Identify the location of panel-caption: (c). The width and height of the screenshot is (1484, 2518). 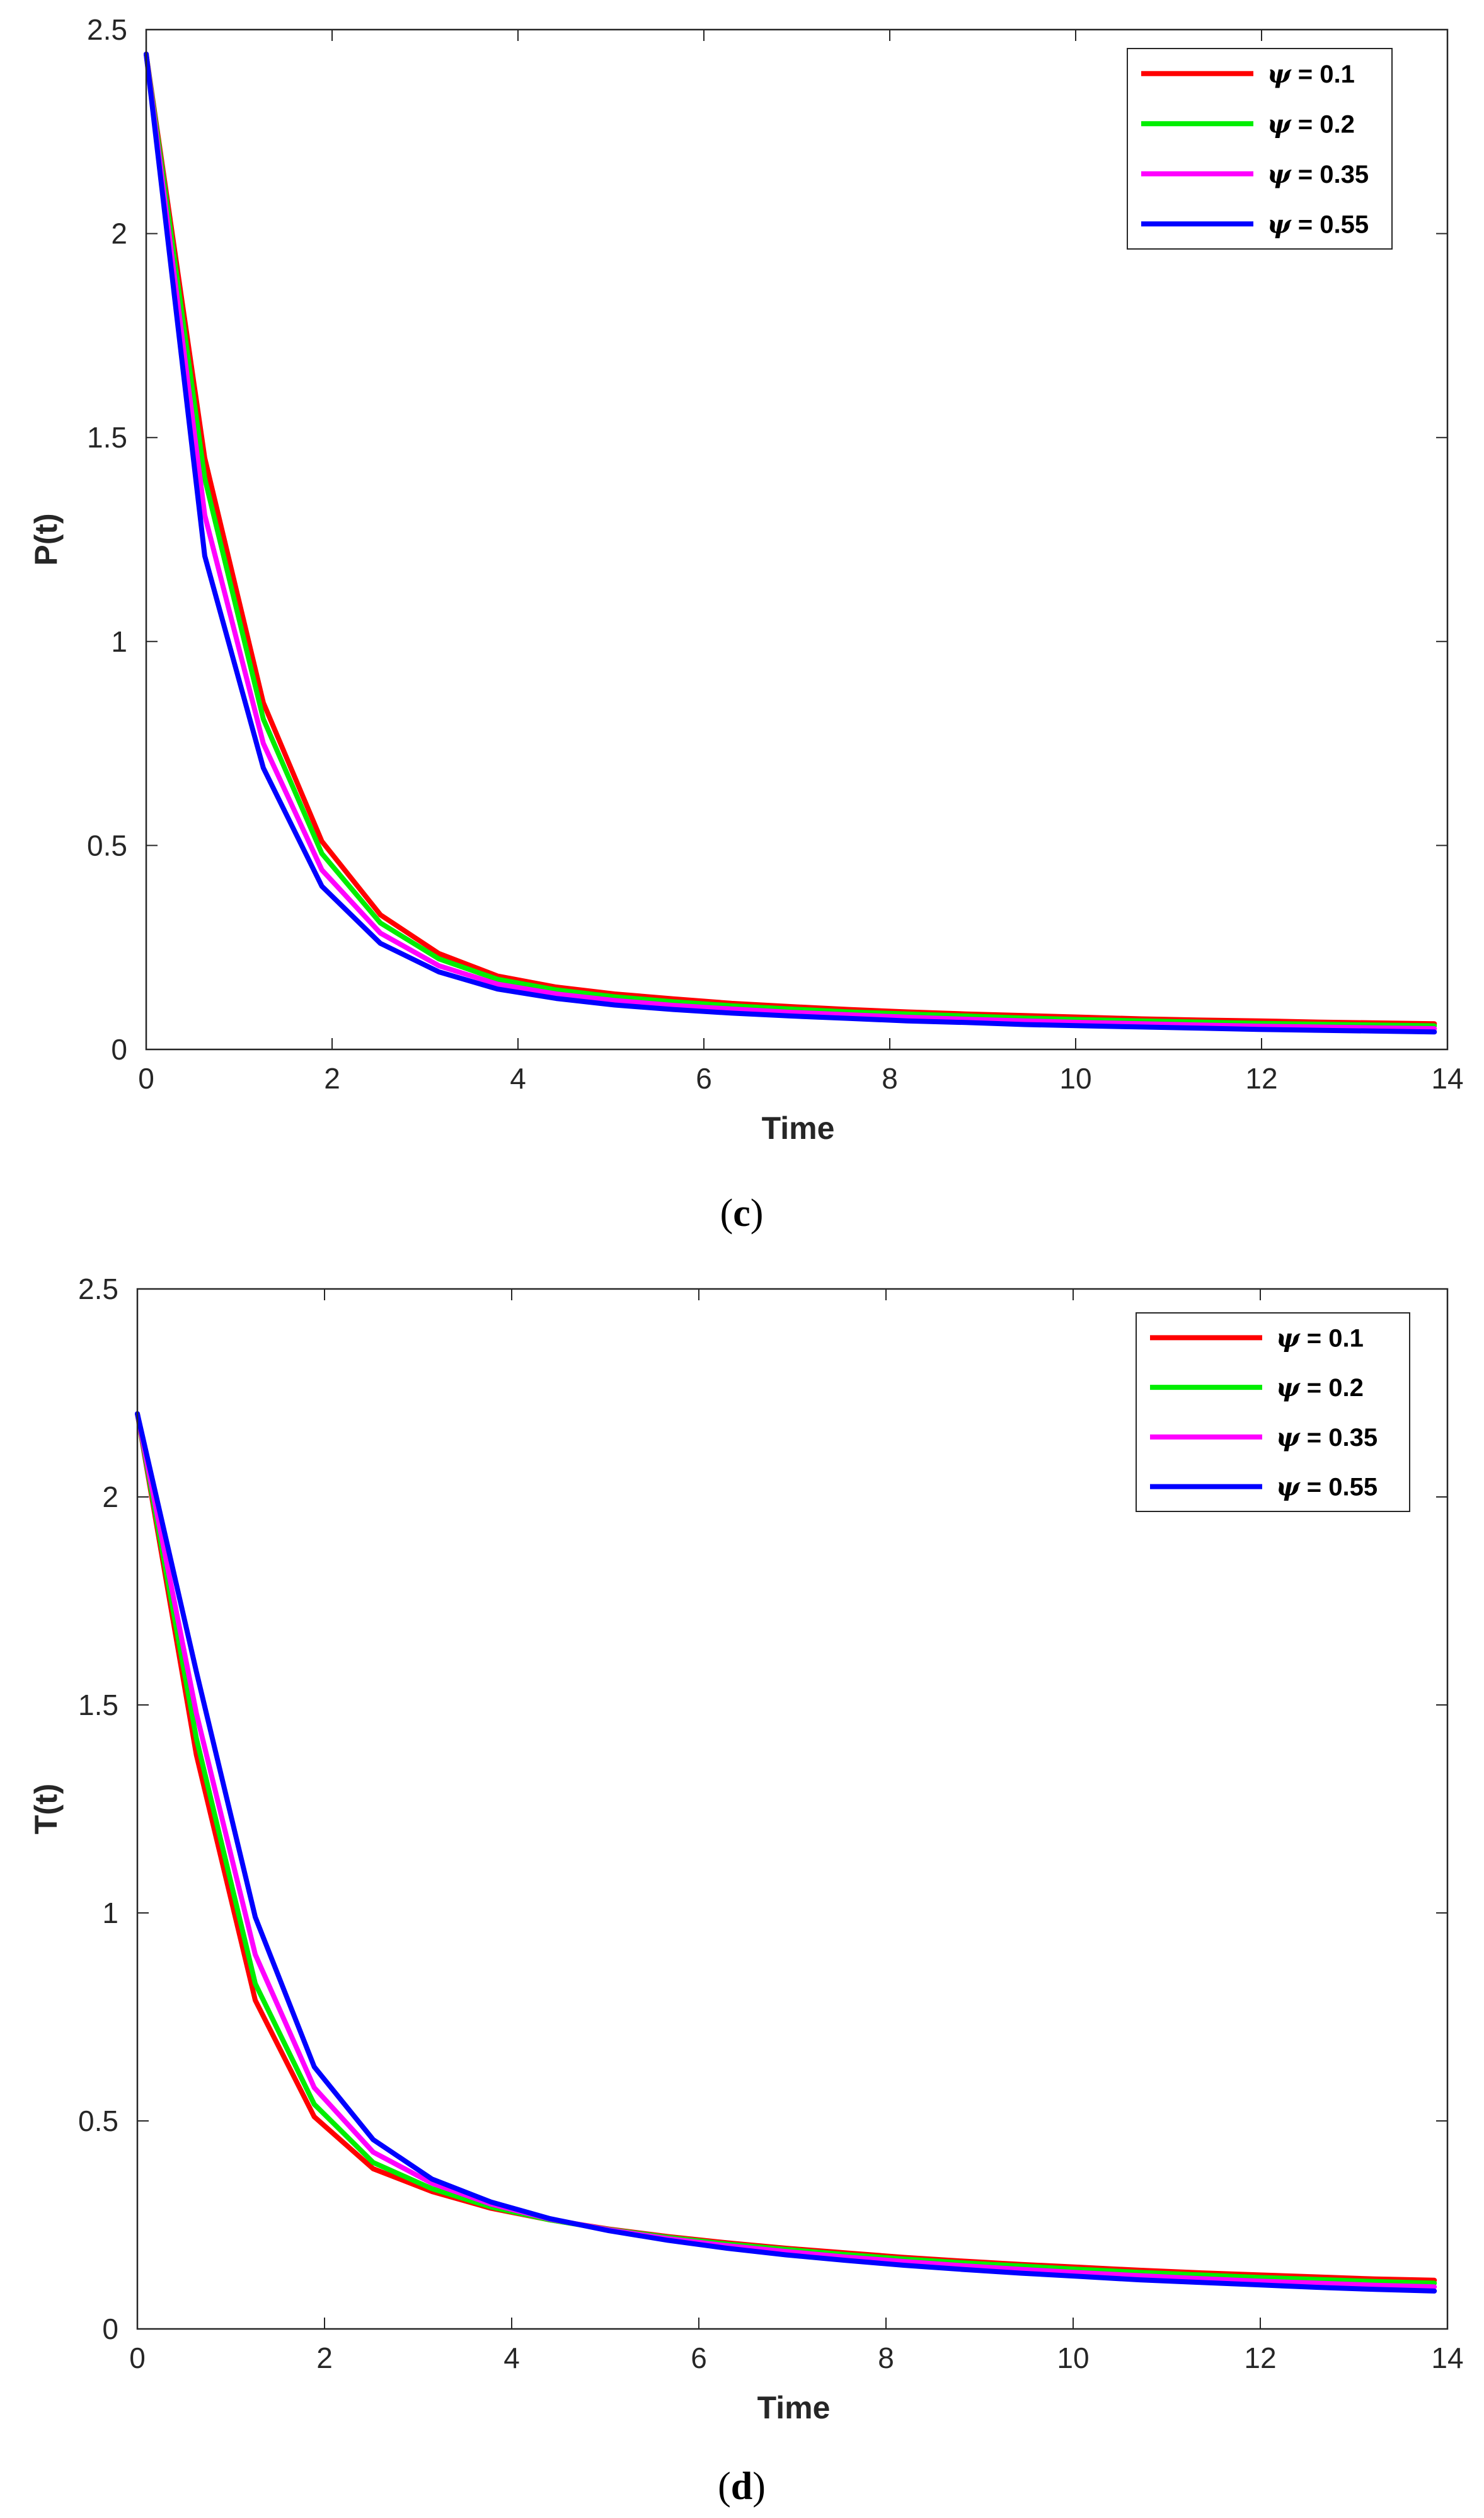
(742, 1213).